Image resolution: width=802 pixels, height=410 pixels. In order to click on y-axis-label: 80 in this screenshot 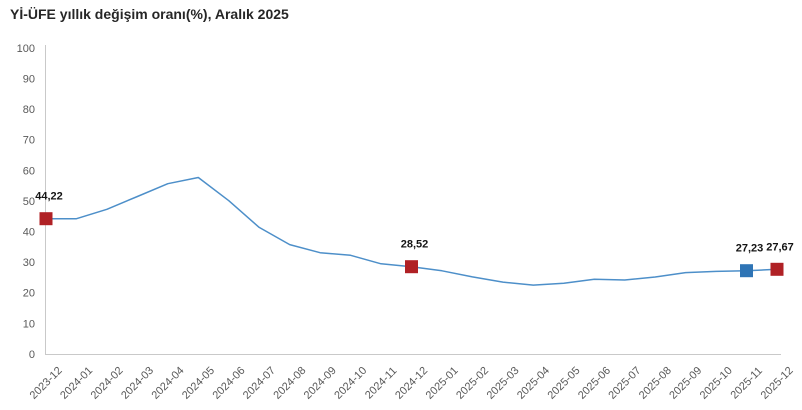, I will do `click(29, 110)`.